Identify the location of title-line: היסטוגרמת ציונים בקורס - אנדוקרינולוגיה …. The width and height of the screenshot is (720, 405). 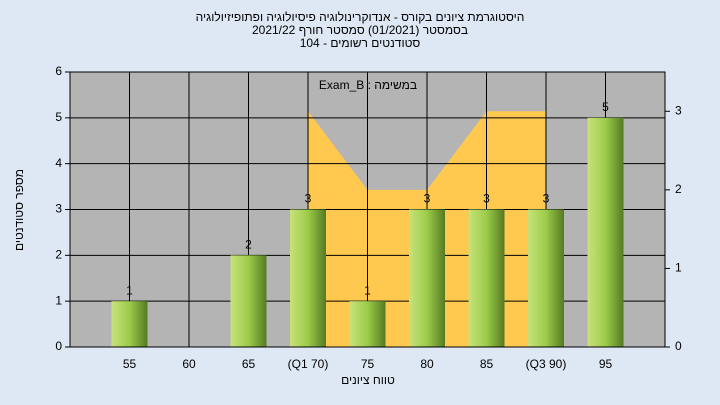
(360, 17).